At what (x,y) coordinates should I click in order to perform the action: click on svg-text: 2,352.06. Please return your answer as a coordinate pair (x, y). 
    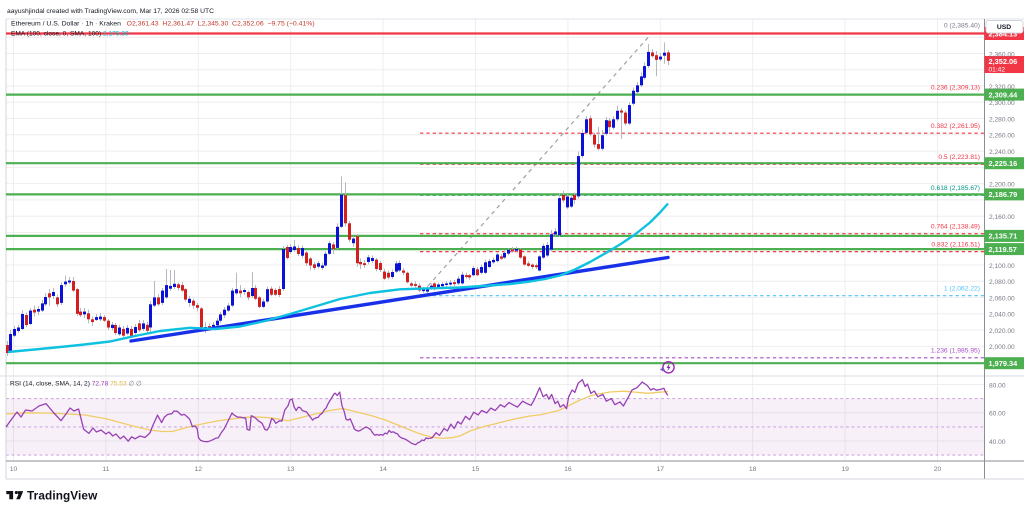
    Looking at the image, I should click on (1003, 61).